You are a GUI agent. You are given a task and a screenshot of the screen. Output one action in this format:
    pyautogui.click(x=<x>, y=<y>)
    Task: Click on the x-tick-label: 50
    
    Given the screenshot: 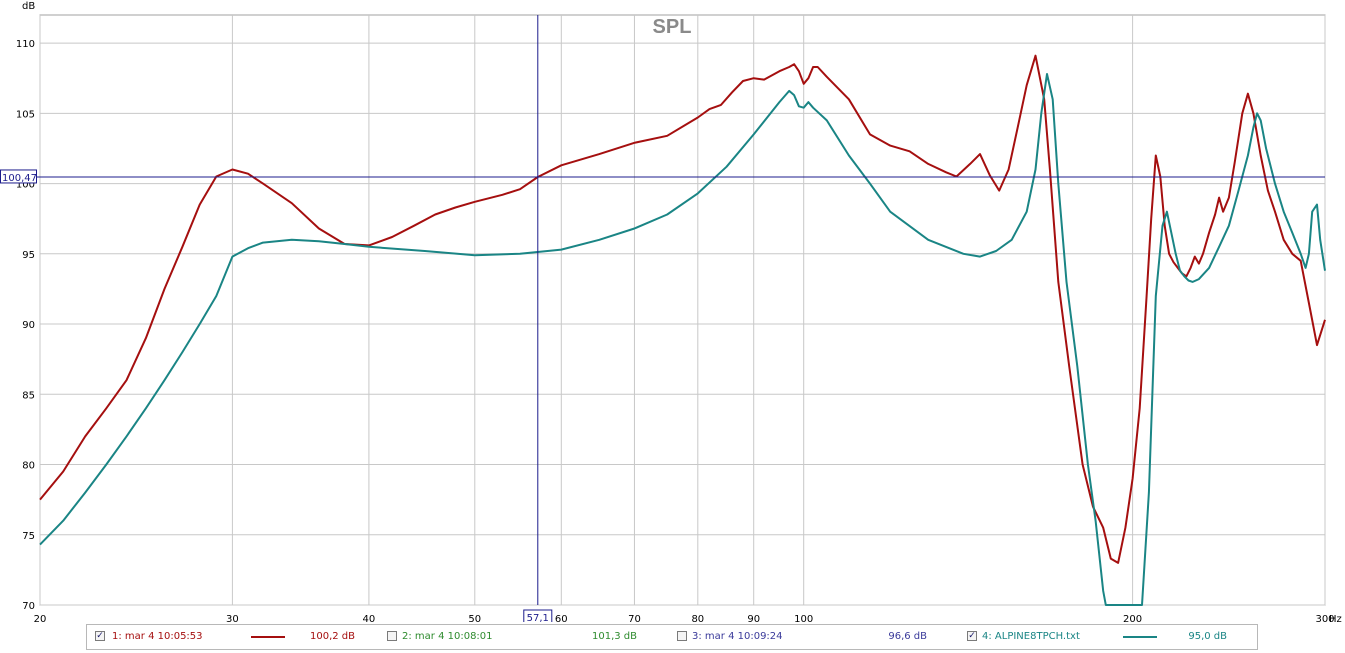 What is the action you would take?
    pyautogui.click(x=474, y=618)
    